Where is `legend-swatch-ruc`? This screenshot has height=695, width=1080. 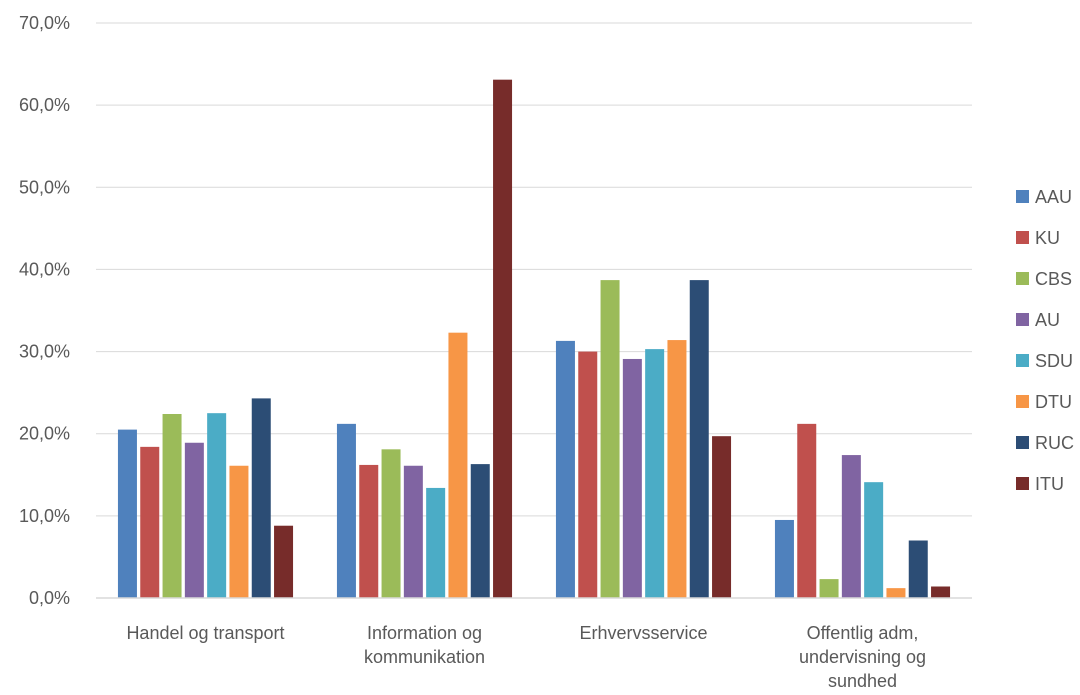 legend-swatch-ruc is located at coordinates (1022, 442).